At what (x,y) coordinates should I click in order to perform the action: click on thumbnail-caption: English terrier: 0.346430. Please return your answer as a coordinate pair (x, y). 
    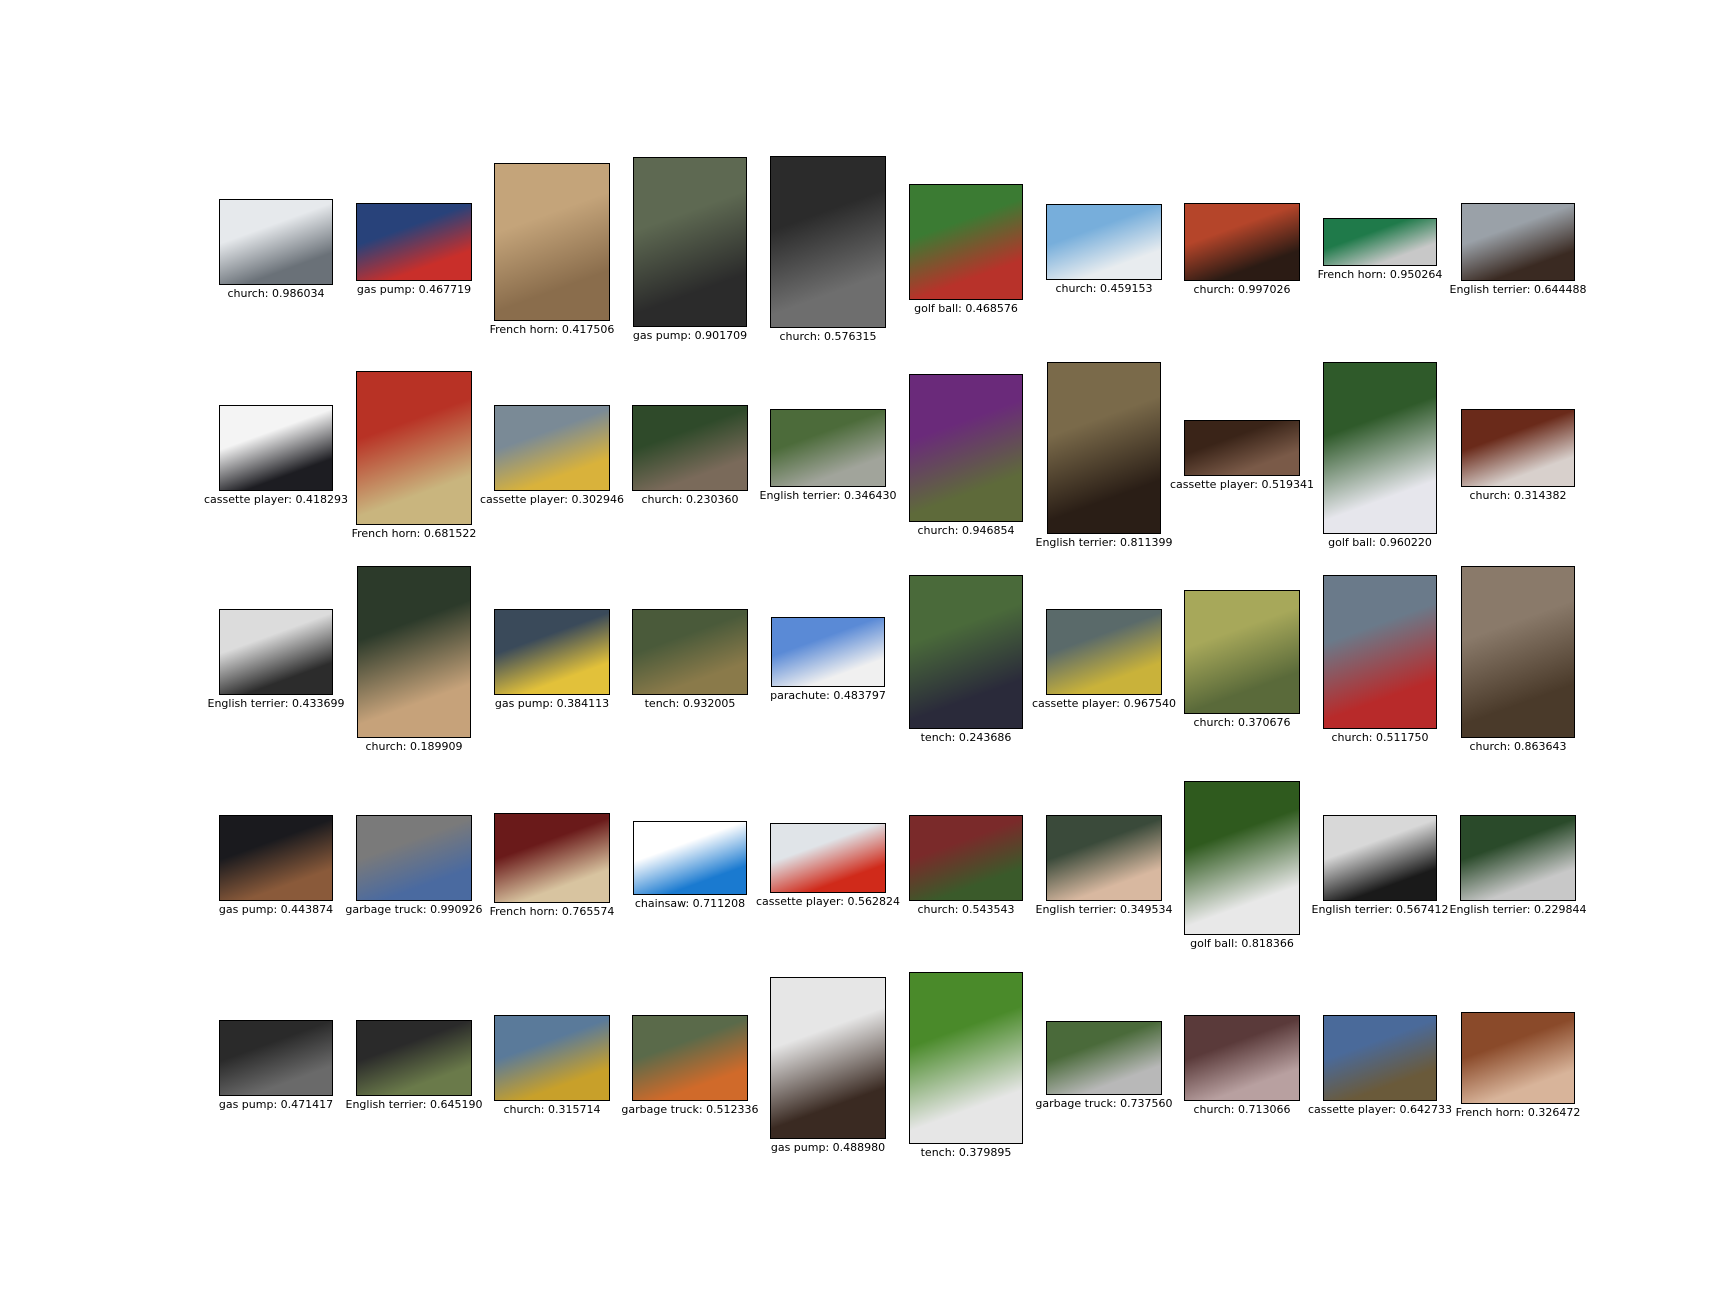
    Looking at the image, I should click on (828, 495).